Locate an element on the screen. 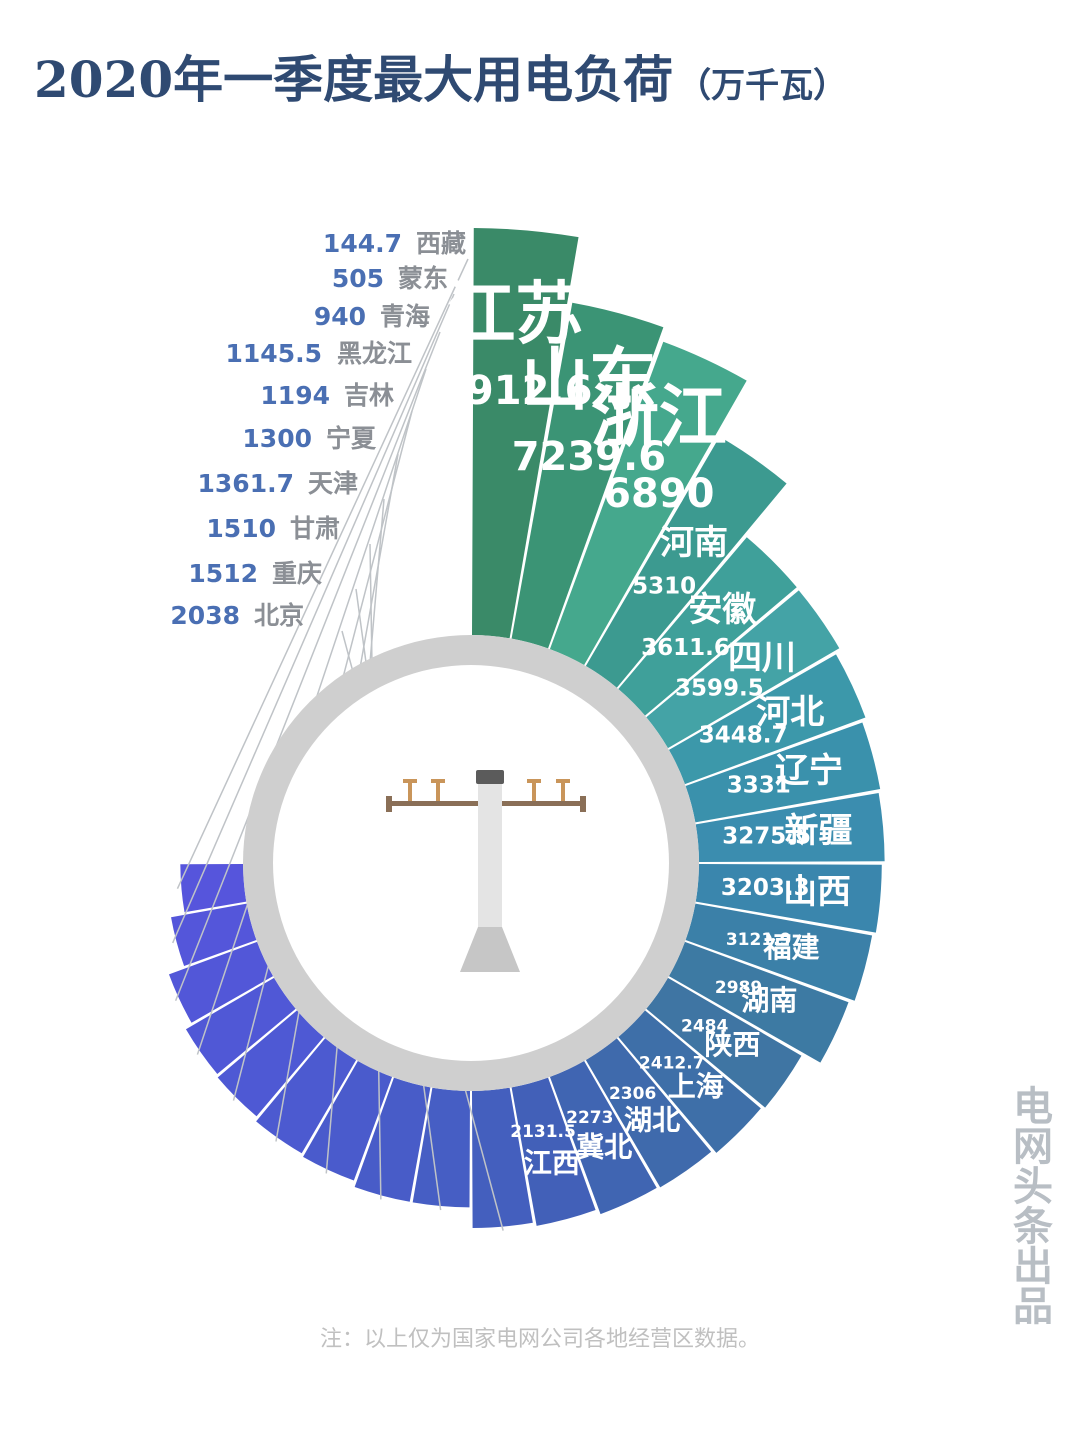 The height and width of the screenshot is (1434, 1080). slice-name-label: 天津 is located at coordinates (333, 483).